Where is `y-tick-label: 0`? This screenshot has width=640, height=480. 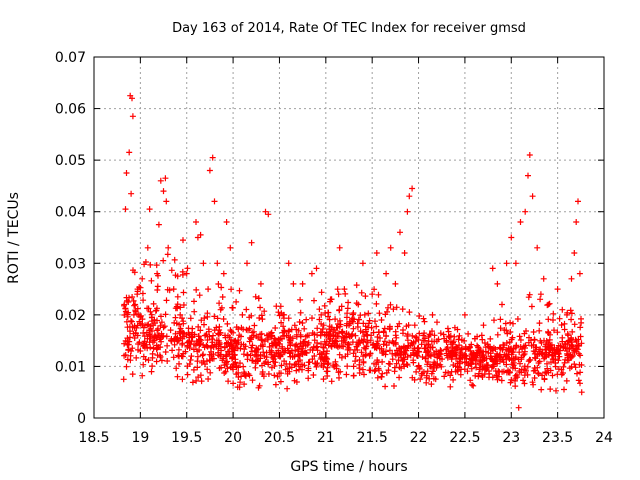 y-tick-label: 0 is located at coordinates (81, 419).